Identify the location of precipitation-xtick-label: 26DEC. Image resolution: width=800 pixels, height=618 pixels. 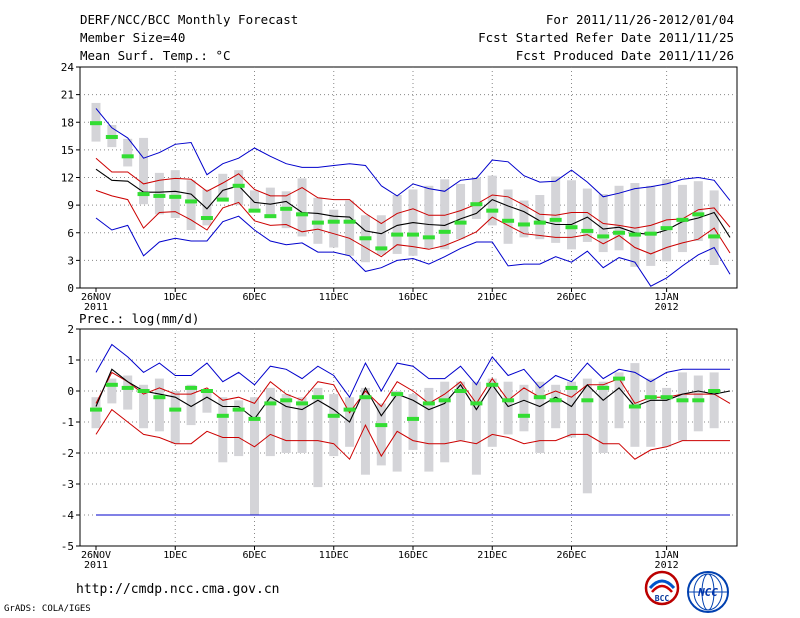
(571, 555).